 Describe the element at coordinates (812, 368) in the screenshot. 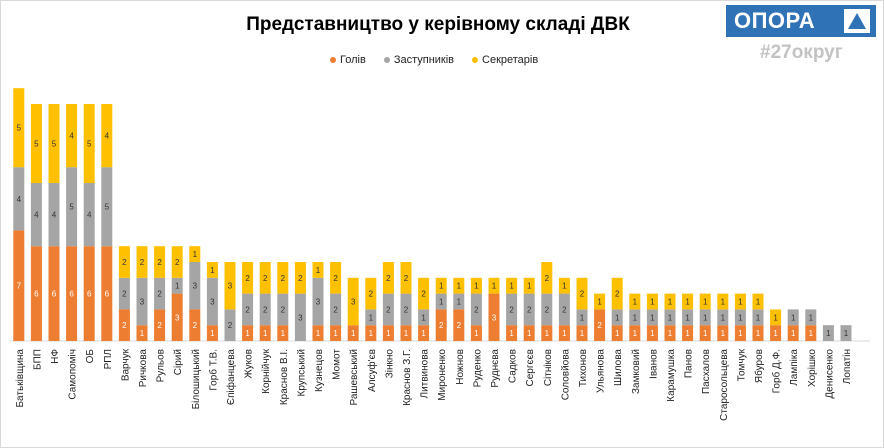

I see `category-label: Хорішко` at that location.